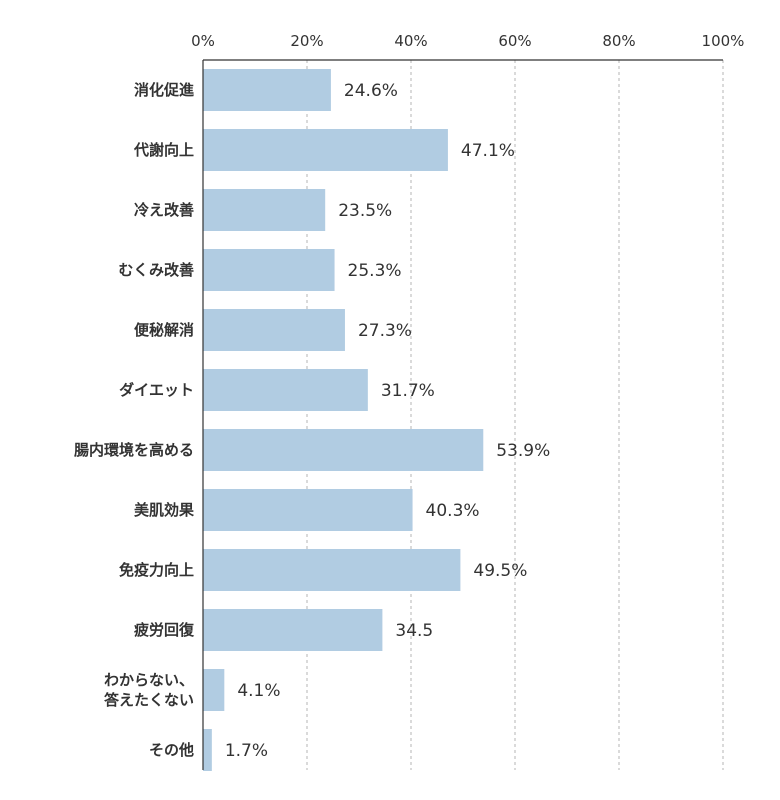 Image resolution: width=780 pixels, height=800 pixels. I want to click on value-label: 31.7%, so click(408, 391).